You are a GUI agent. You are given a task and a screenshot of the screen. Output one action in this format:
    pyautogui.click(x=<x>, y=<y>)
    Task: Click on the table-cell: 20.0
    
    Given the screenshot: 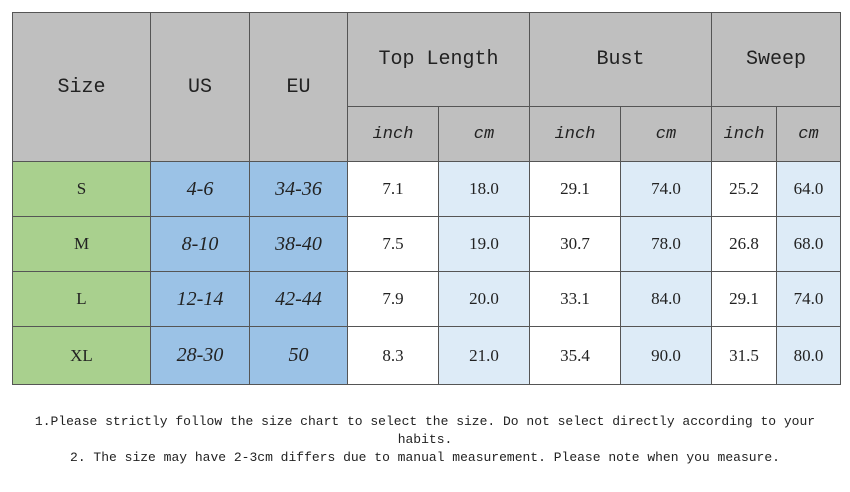 What is the action you would take?
    pyautogui.click(x=484, y=299)
    